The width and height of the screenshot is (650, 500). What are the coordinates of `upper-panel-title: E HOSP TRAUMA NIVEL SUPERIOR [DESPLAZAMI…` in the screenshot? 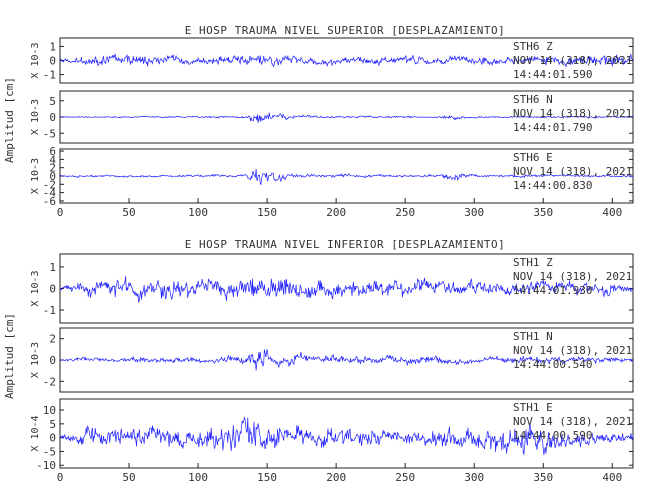 It's located at (345, 30).